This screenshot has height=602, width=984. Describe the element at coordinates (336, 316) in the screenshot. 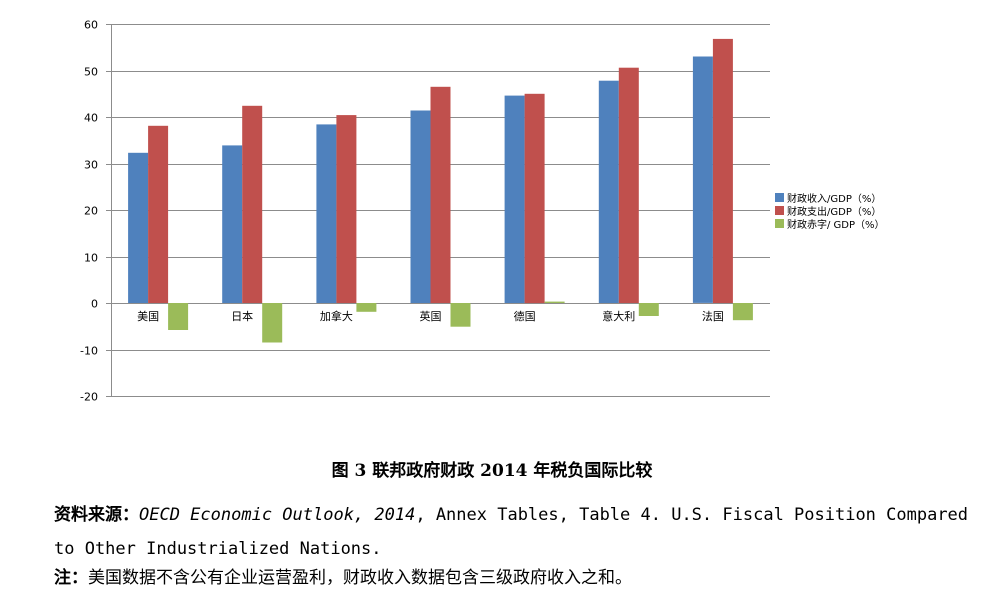

I see `category-label: 加拿大` at that location.